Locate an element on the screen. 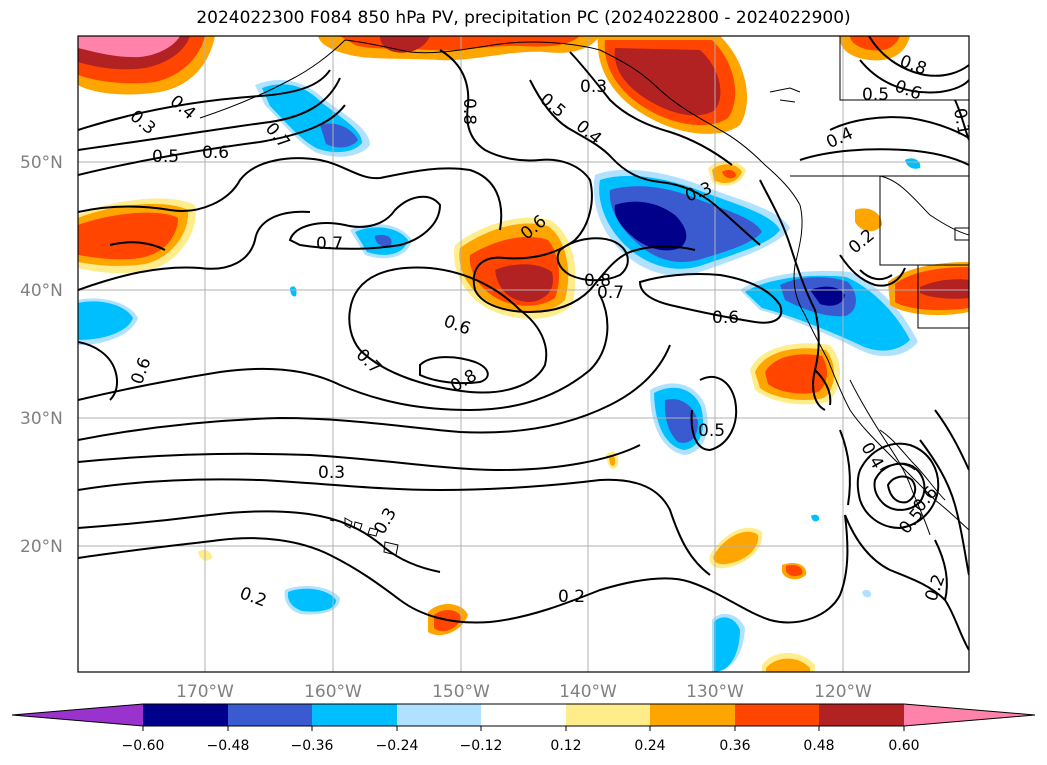 The width and height of the screenshot is (1047, 765). colorbar-extend-low is located at coordinates (77, 715).